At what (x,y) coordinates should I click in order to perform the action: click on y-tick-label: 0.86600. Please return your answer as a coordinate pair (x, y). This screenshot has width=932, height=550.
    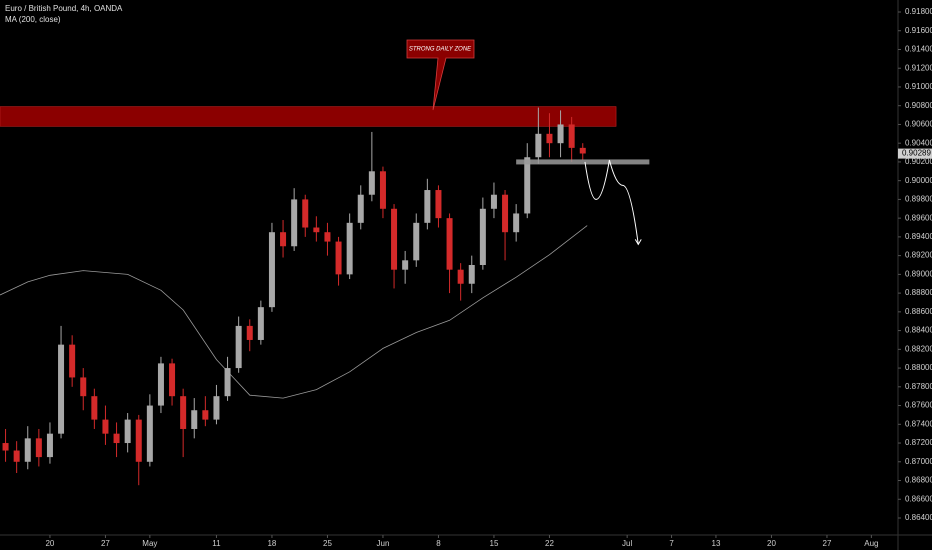
    Looking at the image, I should click on (918, 498).